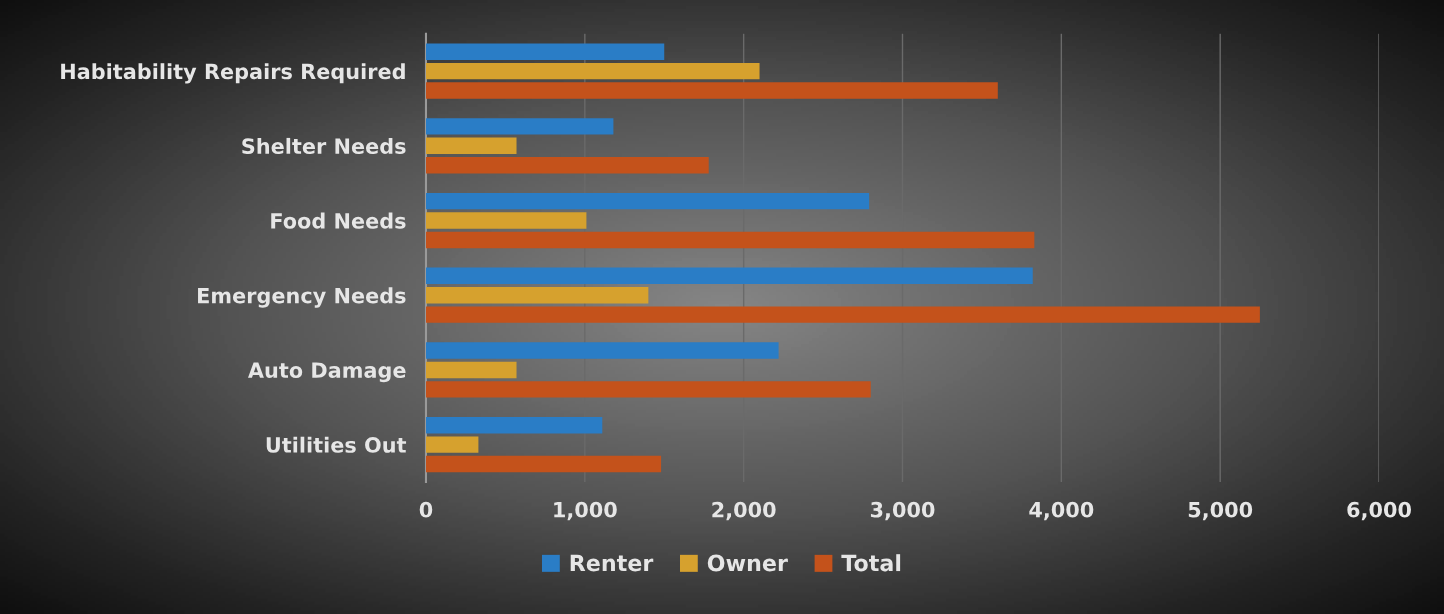 This screenshot has width=1444, height=614. Describe the element at coordinates (585, 511) in the screenshot. I see `x-tick-label: 1,000` at that location.